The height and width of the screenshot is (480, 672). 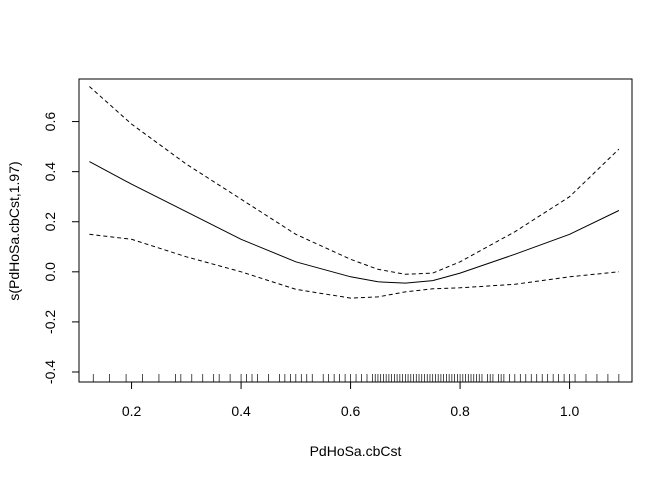 I want to click on x-tick-label: 0.8, so click(x=460, y=411).